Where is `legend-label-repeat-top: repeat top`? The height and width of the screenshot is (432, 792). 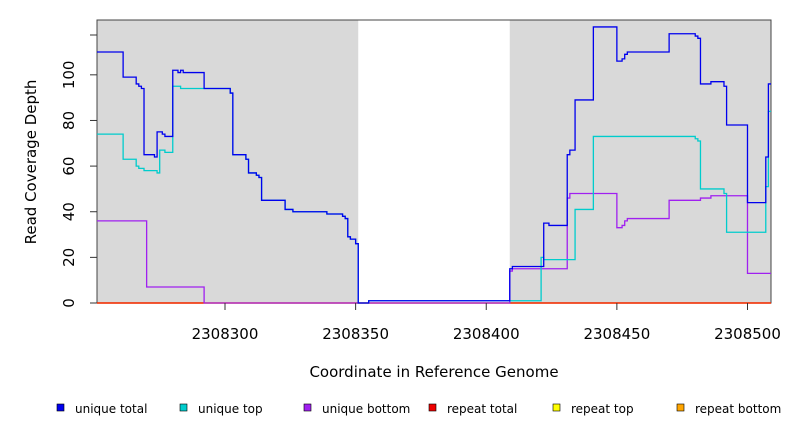 legend-label-repeat-top: repeat top is located at coordinates (602, 409).